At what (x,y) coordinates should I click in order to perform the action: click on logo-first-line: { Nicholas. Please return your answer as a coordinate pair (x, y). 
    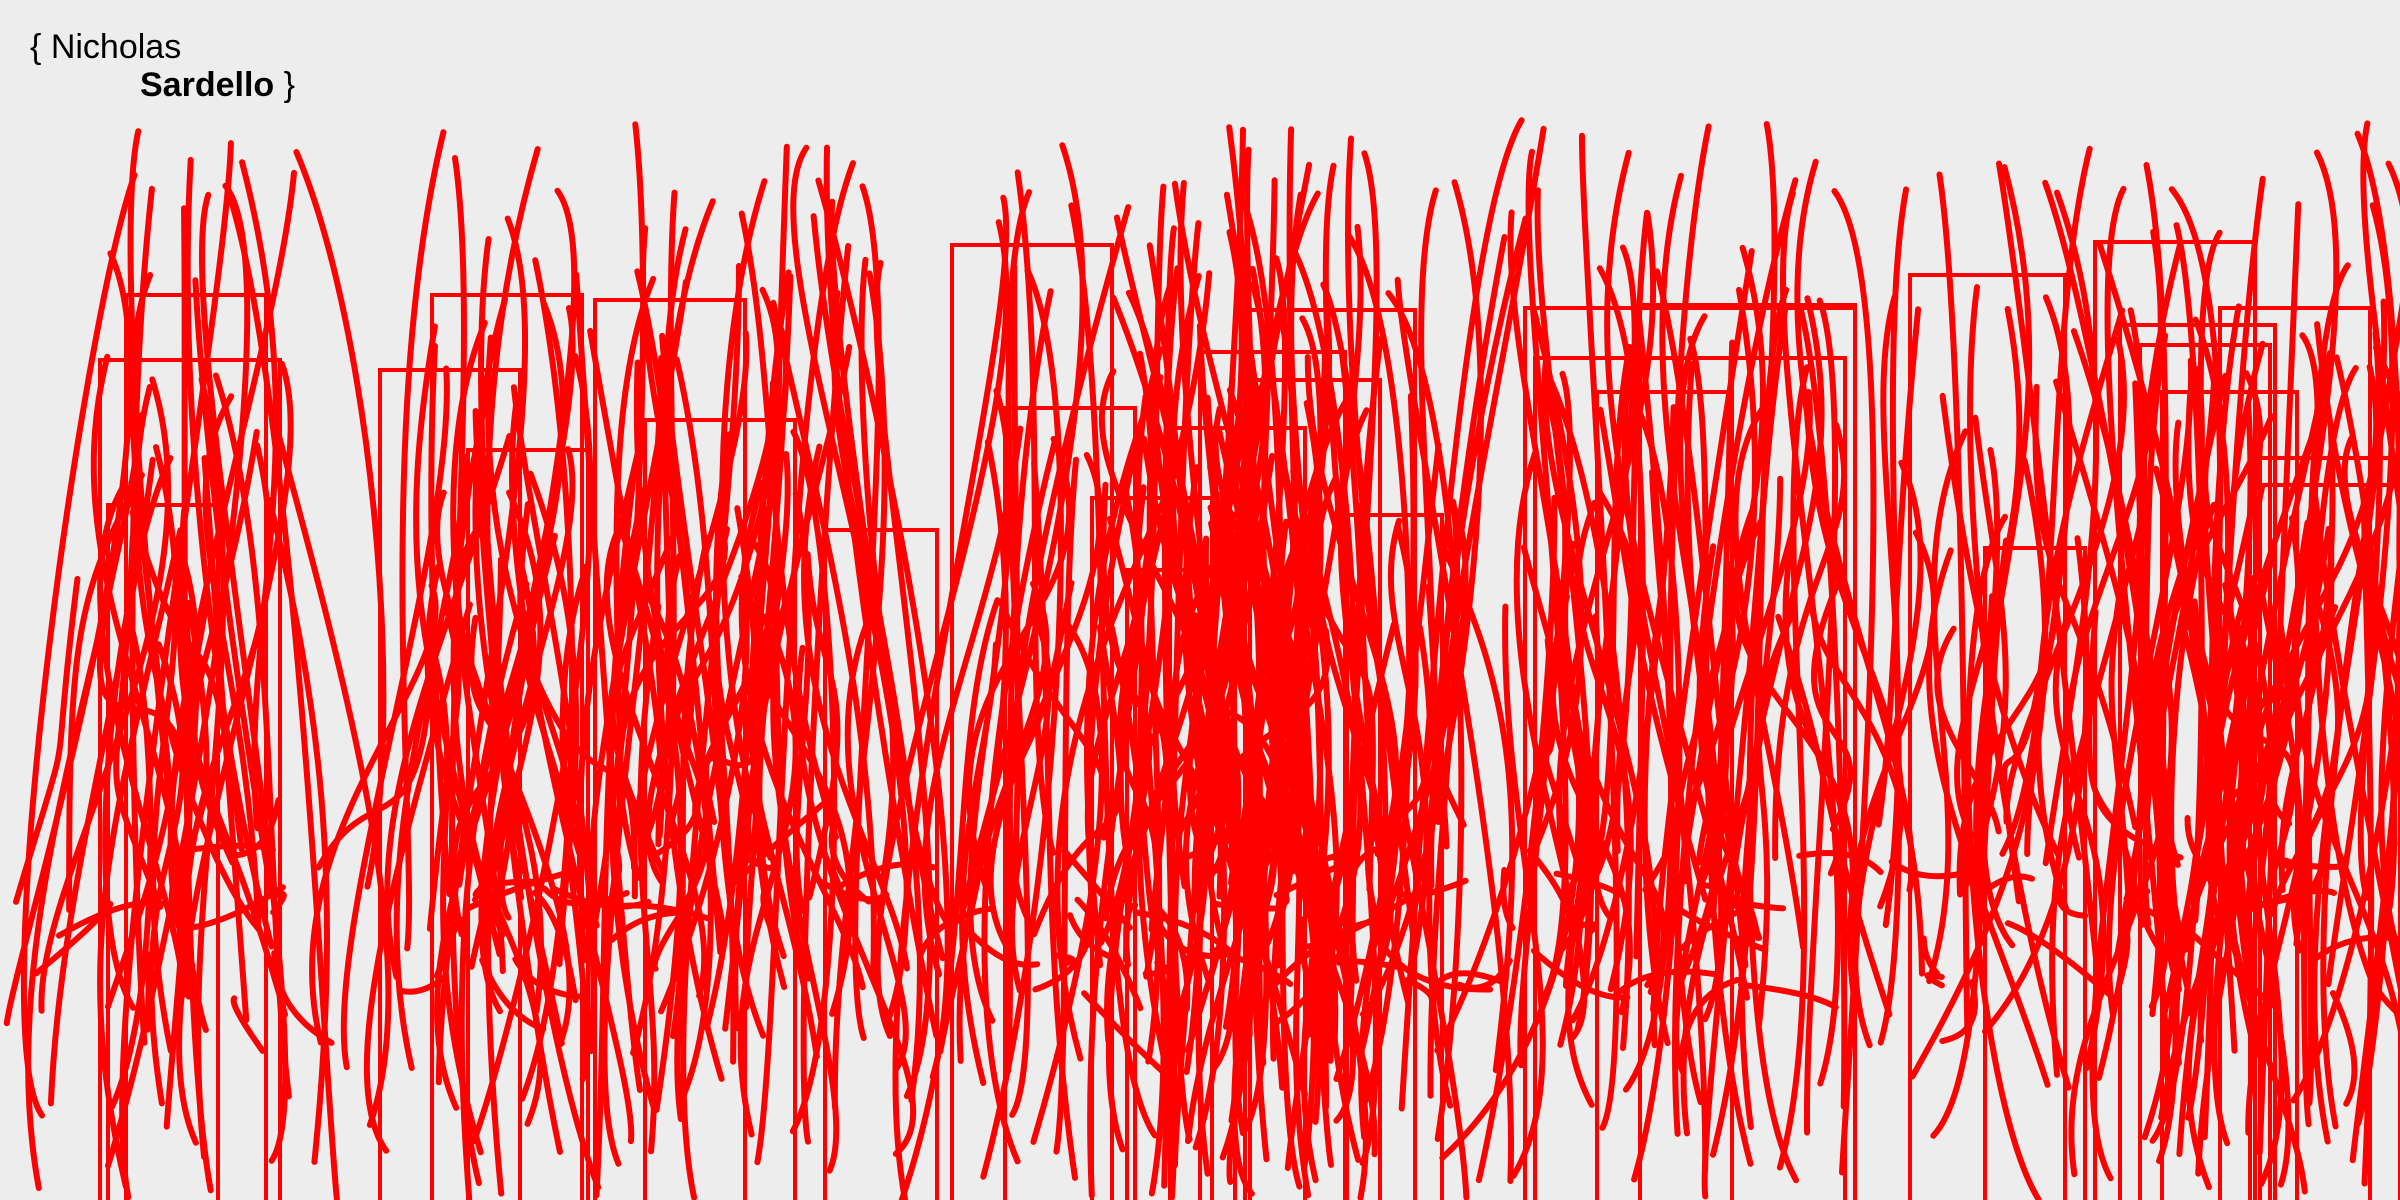
    Looking at the image, I should click on (162, 47).